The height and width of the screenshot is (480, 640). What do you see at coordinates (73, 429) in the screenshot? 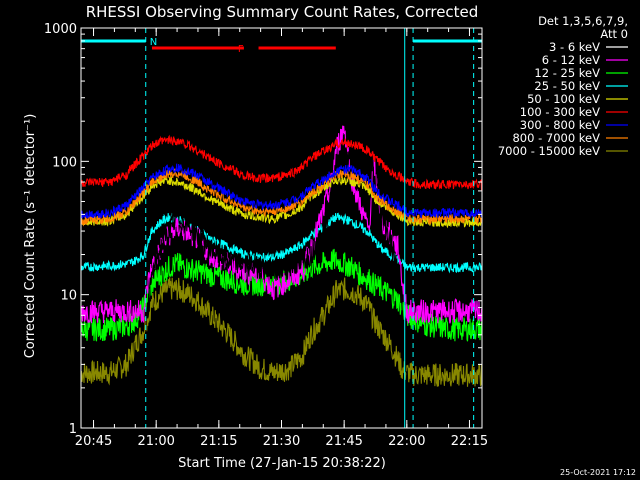
I see `y-tick-label-0: 1` at bounding box center [73, 429].